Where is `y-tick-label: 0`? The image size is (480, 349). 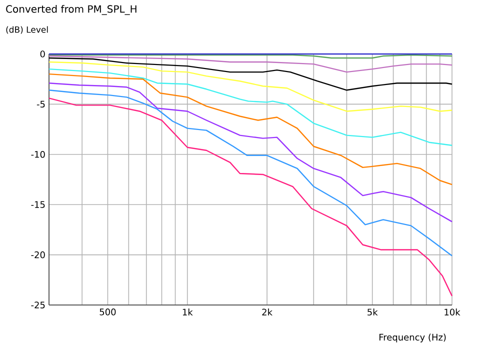
y-tick-label: 0 is located at coordinates (42, 54).